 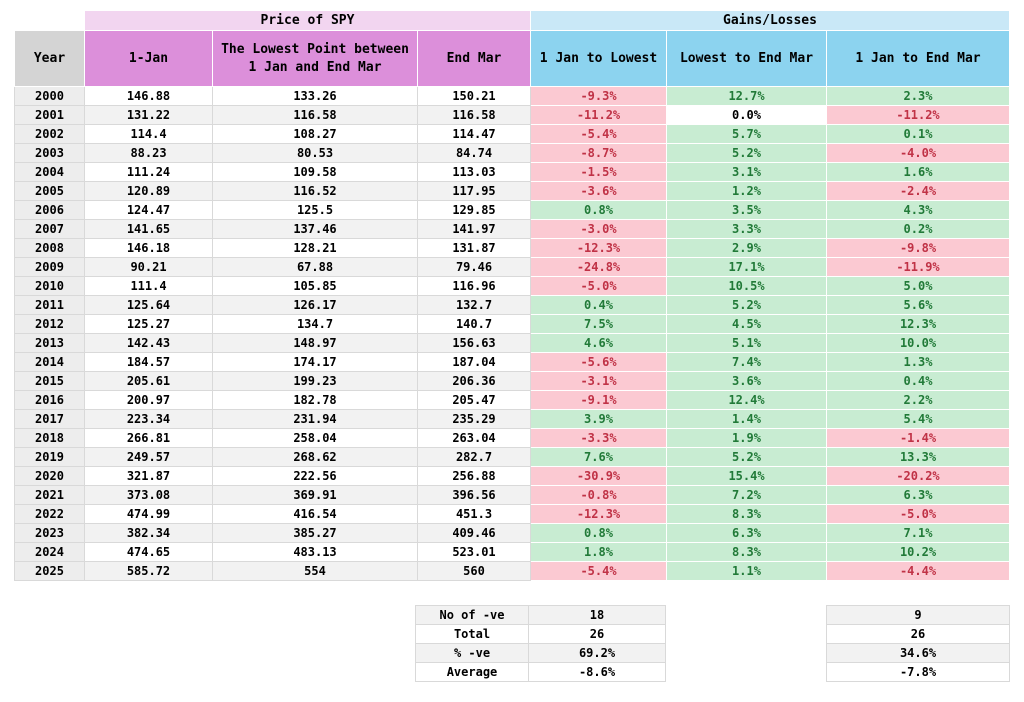 I want to click on table-row: 2019 249.57 268.62 282.7 7.6% 5.2% 13.3%, so click(x=512, y=457).